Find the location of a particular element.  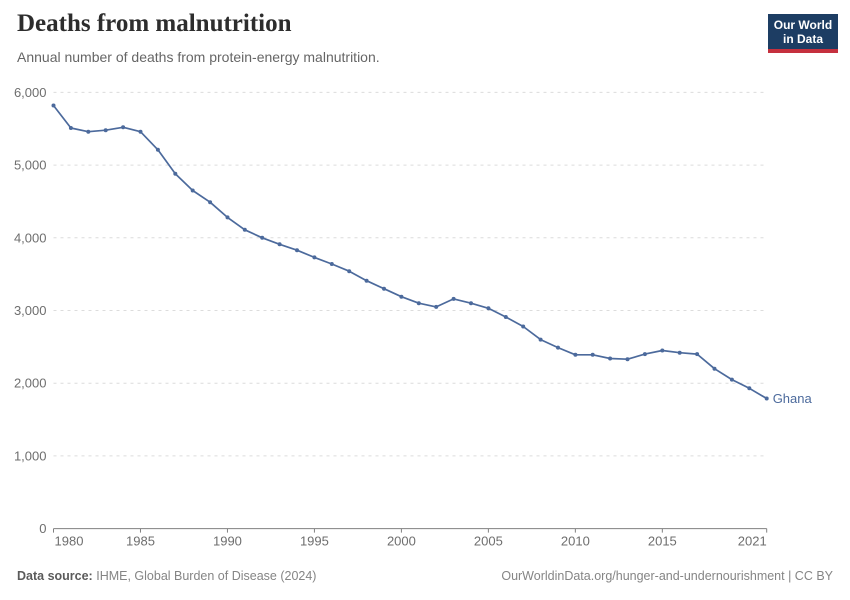

owid-logo-line2: in Data is located at coordinates (802, 39).